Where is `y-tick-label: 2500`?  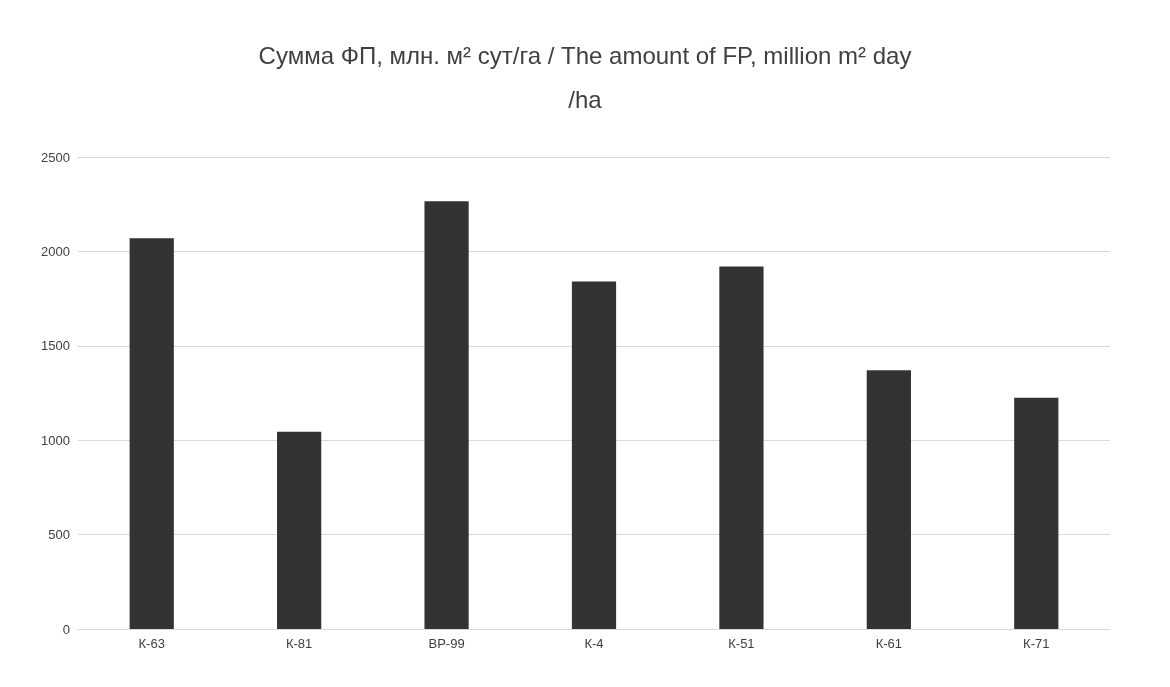
y-tick-label: 2500 is located at coordinates (55, 157).